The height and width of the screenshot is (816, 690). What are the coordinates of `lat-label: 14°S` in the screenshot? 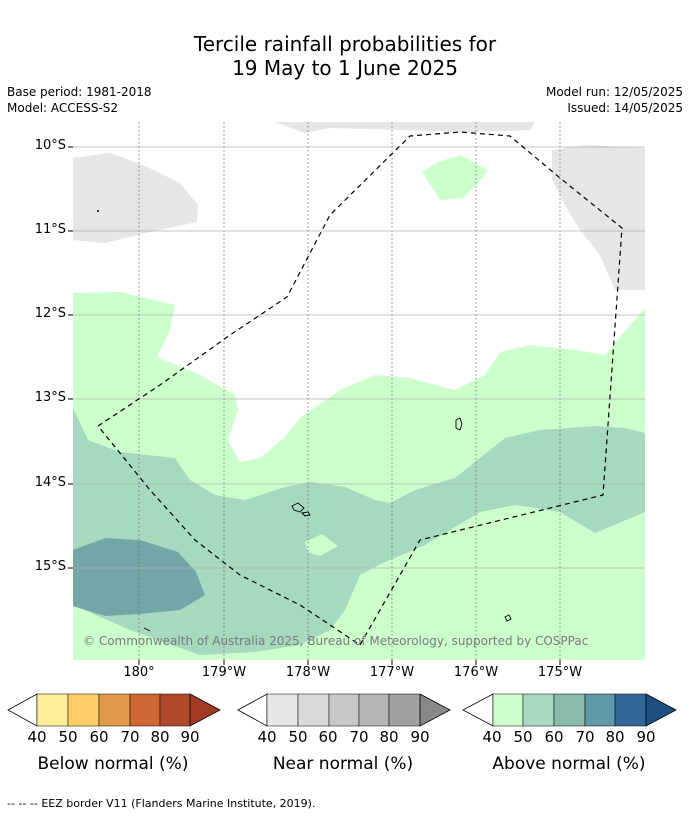 It's located at (50, 482).